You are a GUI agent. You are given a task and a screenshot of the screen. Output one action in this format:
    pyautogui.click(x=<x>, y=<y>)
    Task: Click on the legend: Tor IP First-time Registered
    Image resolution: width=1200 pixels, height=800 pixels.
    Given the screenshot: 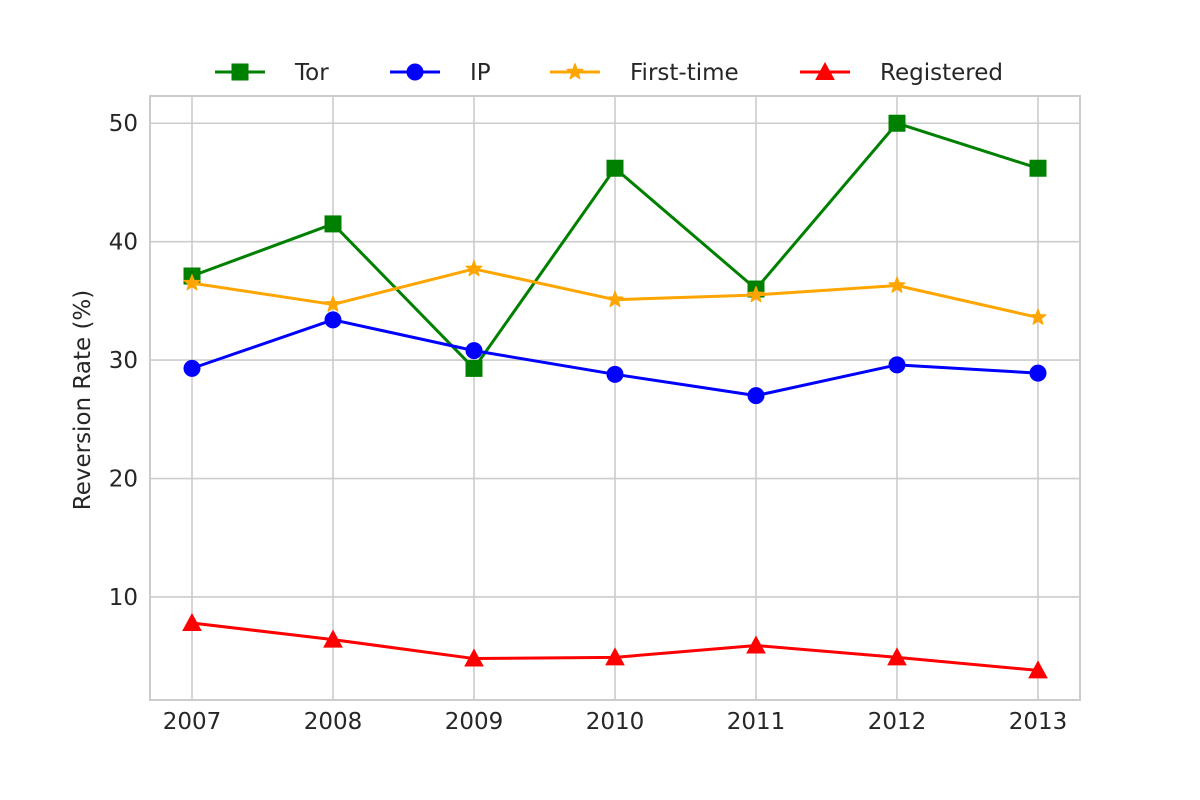 What is the action you would take?
    pyautogui.click(x=609, y=73)
    